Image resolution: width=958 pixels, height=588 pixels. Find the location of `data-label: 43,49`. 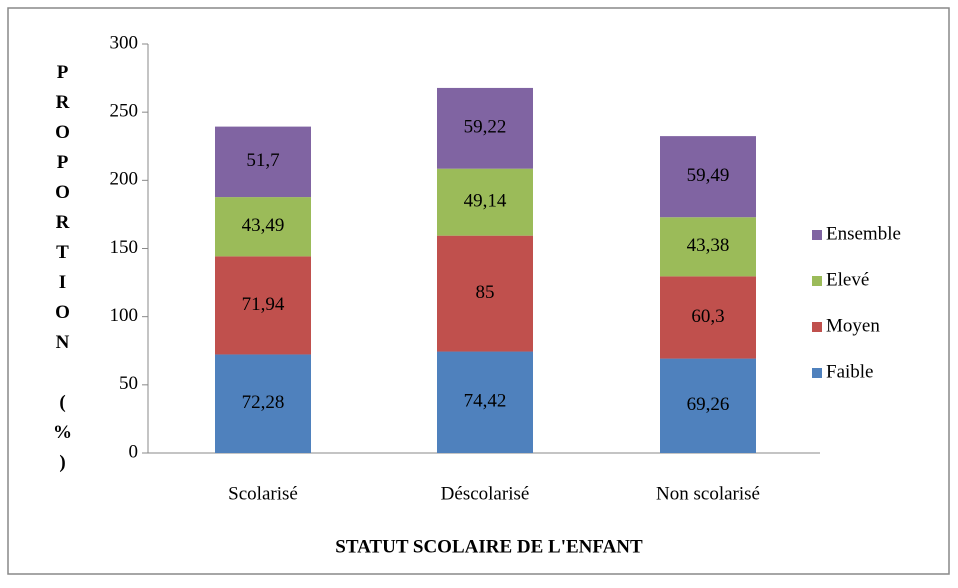

data-label: 43,49 is located at coordinates (263, 225).